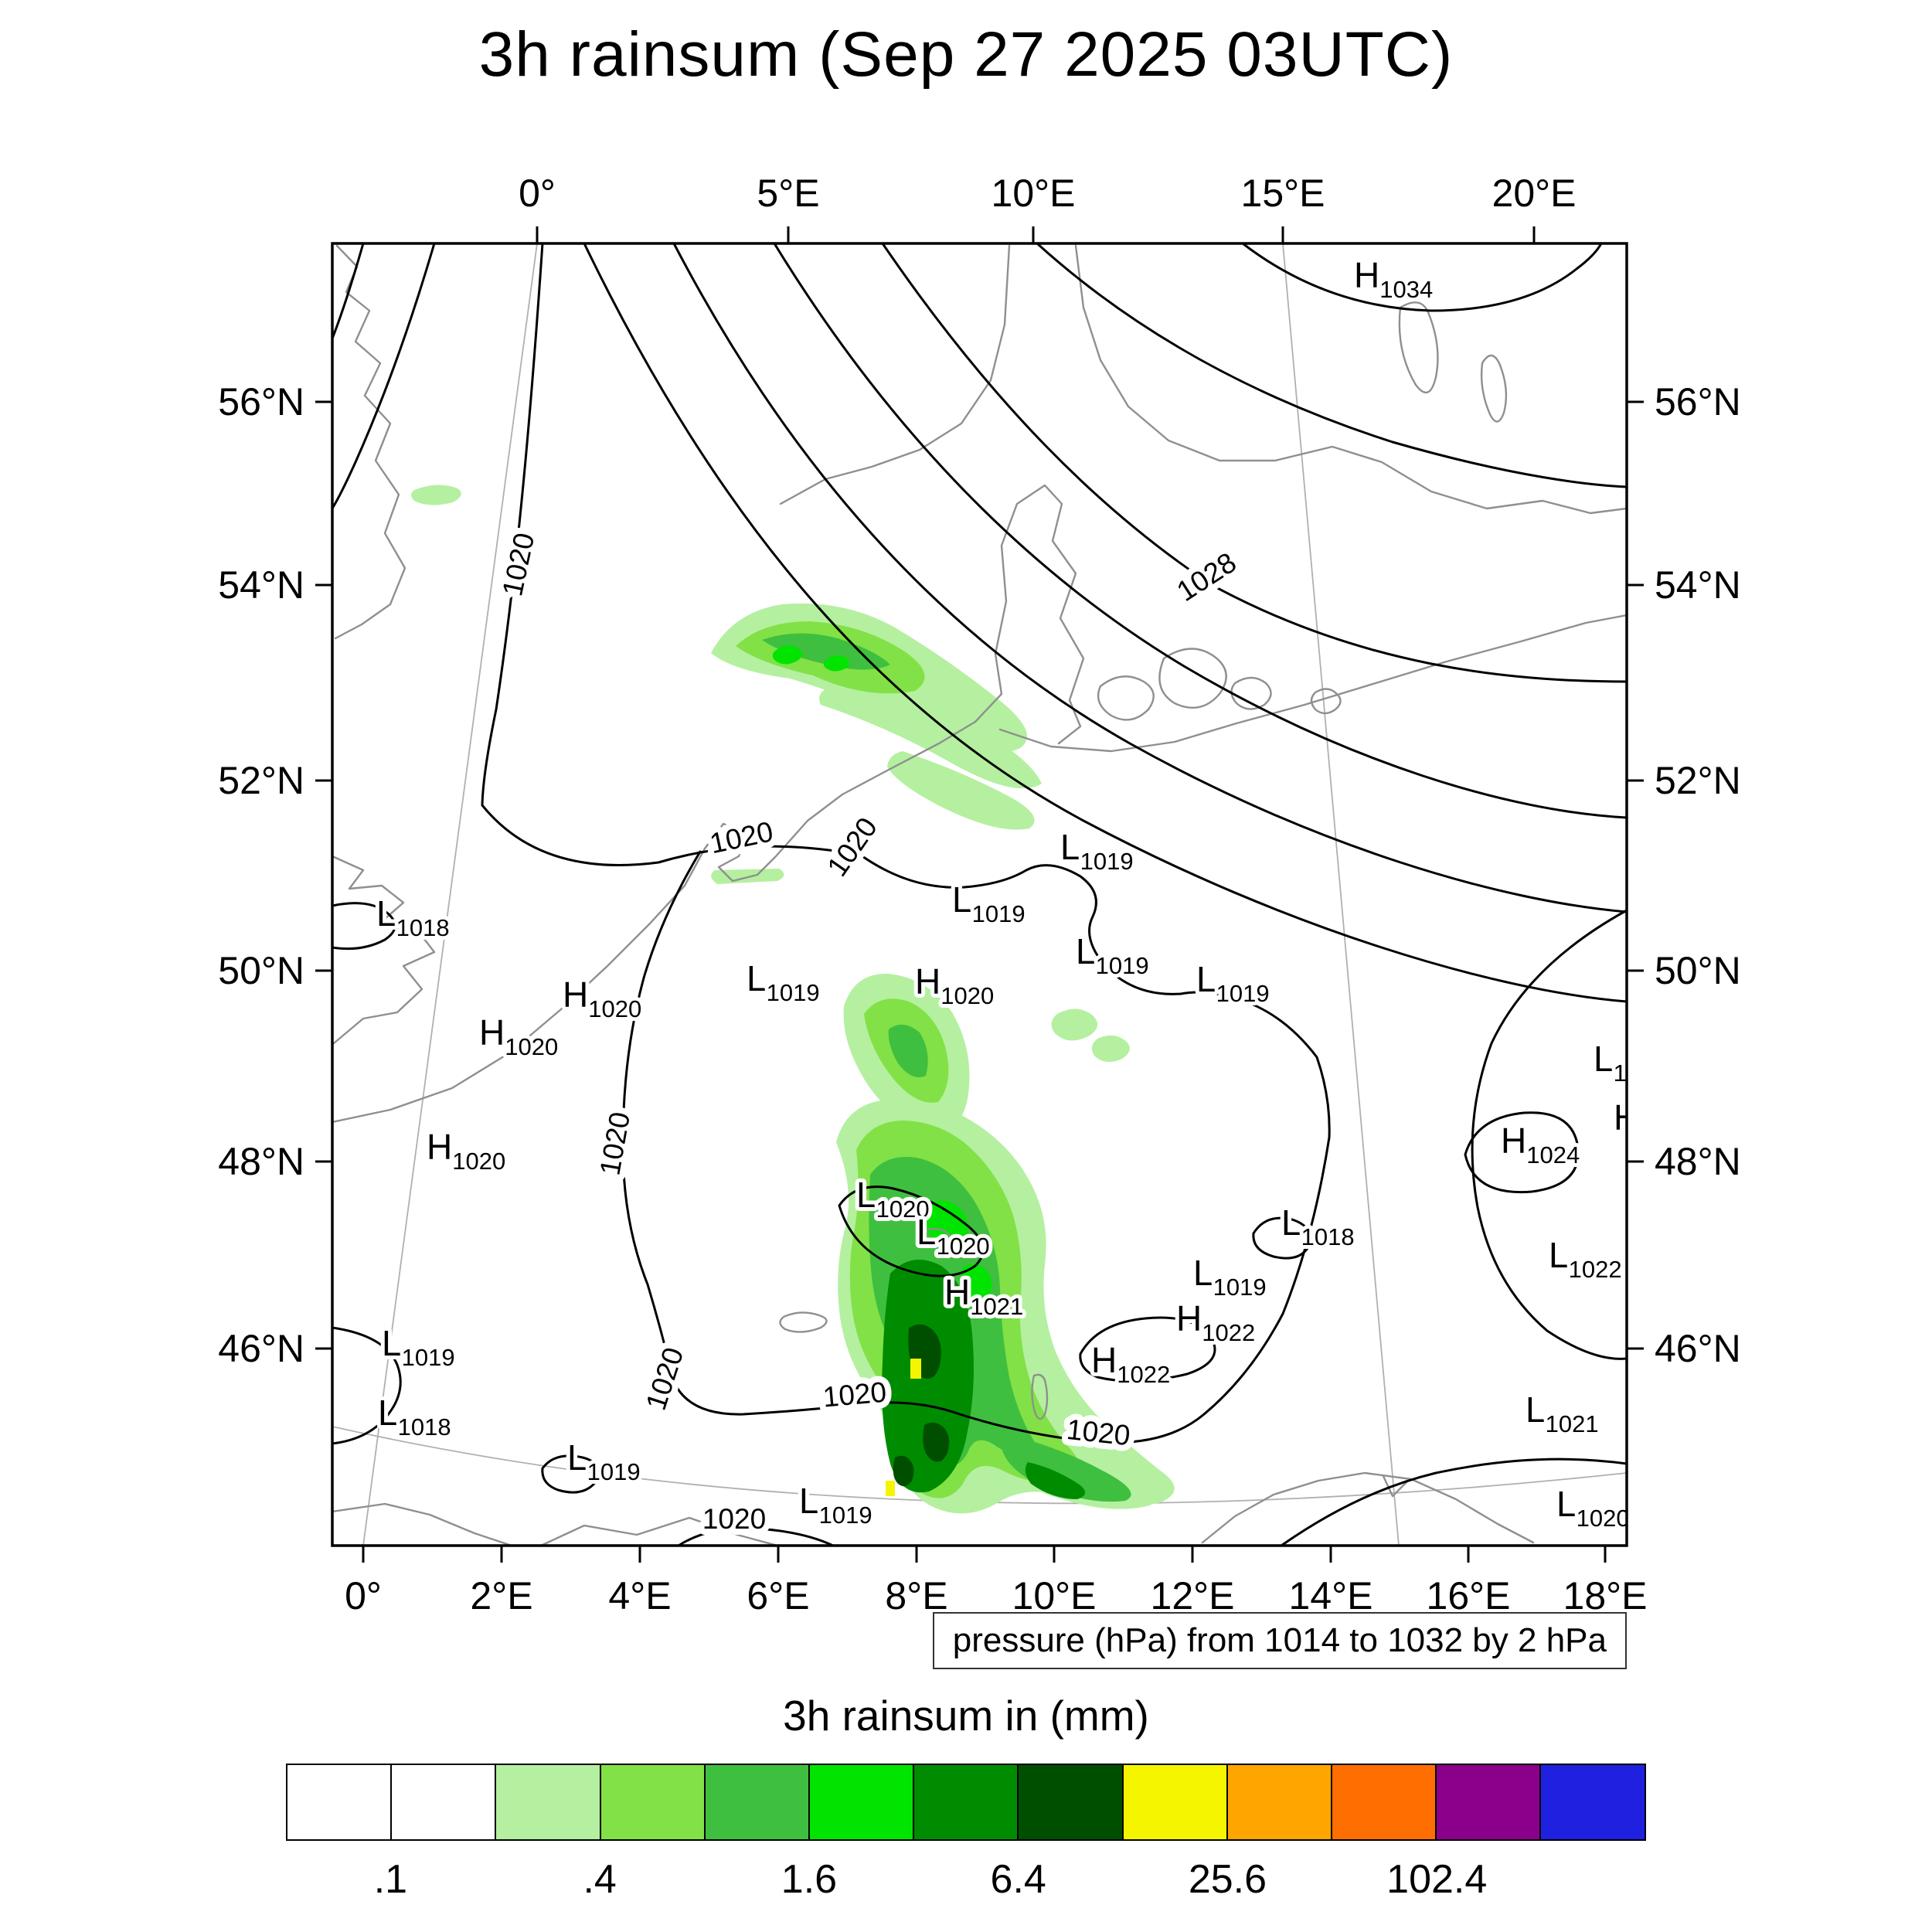  I want to click on coast-denmark, so click(1029, 614).